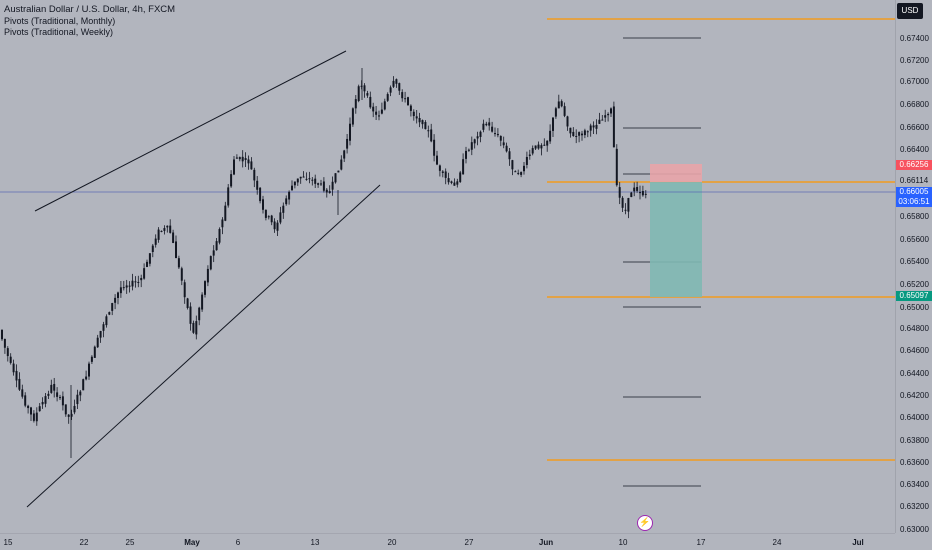  I want to click on price-tick-label: 0.65800, so click(914, 216).